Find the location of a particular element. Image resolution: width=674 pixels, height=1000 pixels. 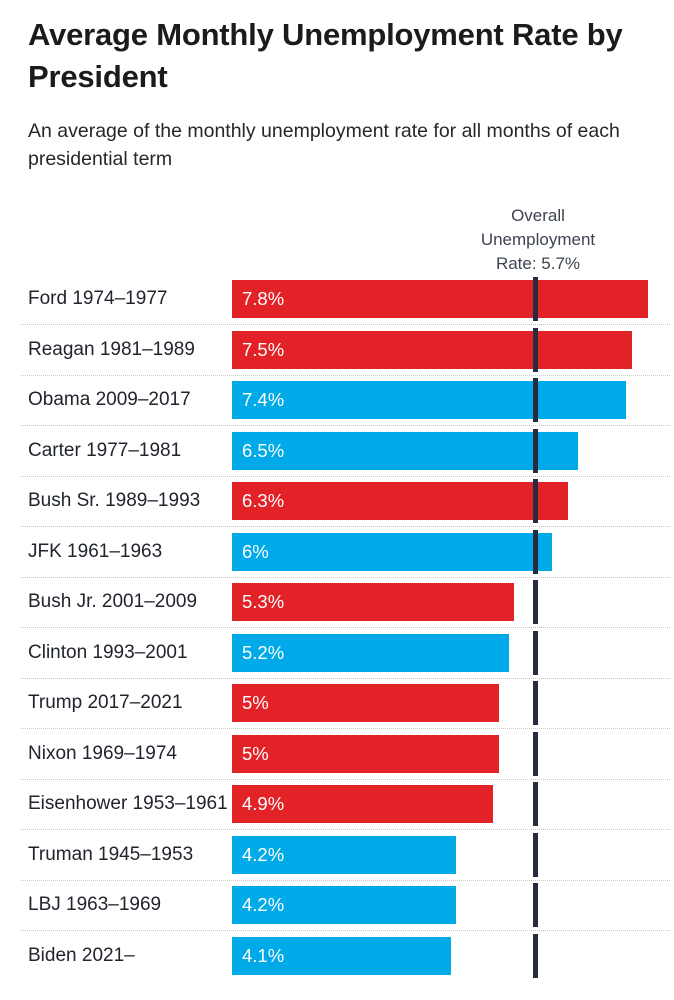

president-label: Trump 2017–2021 is located at coordinates (105, 703).